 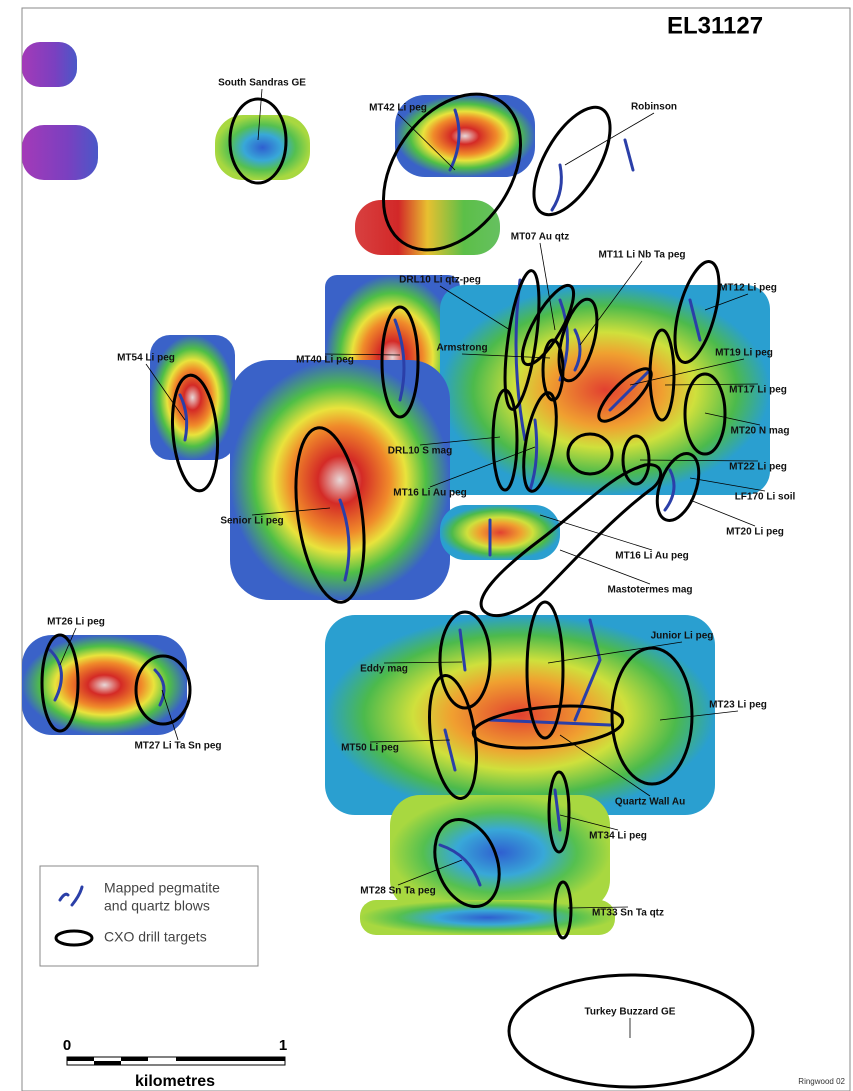 I want to click on target-label: Eddy mag, so click(x=384, y=669).